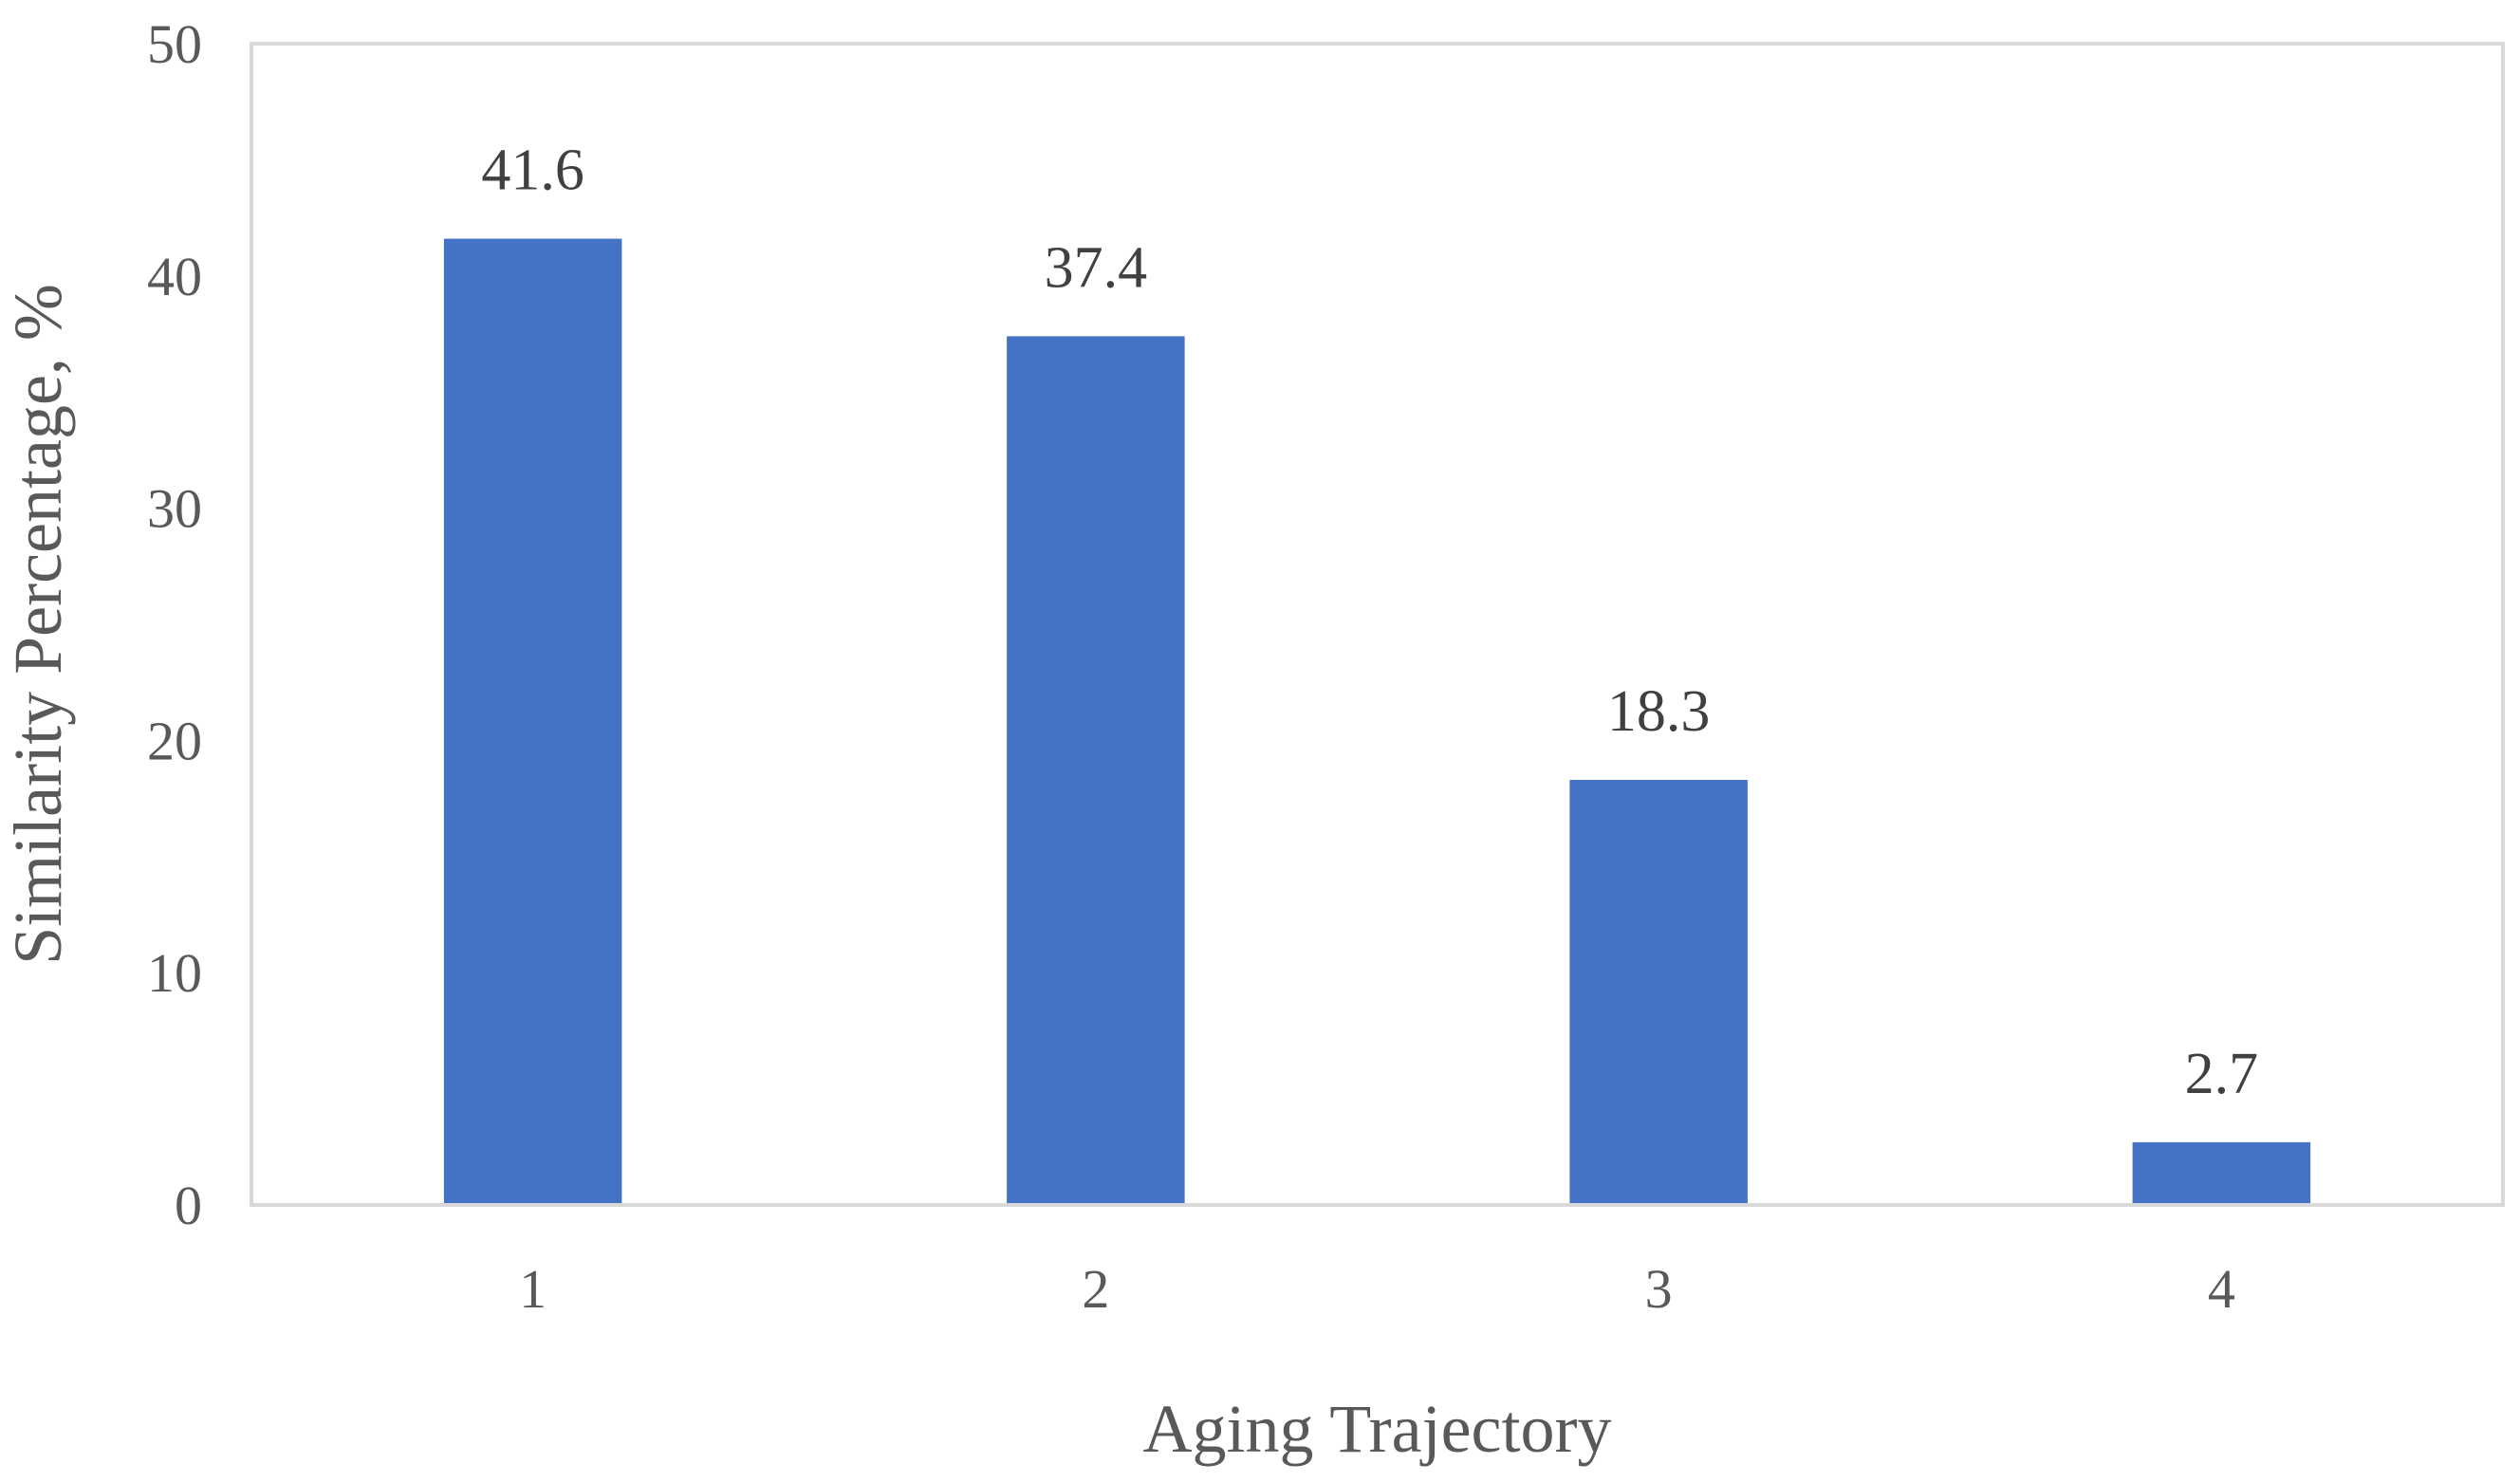 The width and height of the screenshot is (2520, 1482). Describe the element at coordinates (174, 509) in the screenshot. I see `y-tick-label: 30` at that location.